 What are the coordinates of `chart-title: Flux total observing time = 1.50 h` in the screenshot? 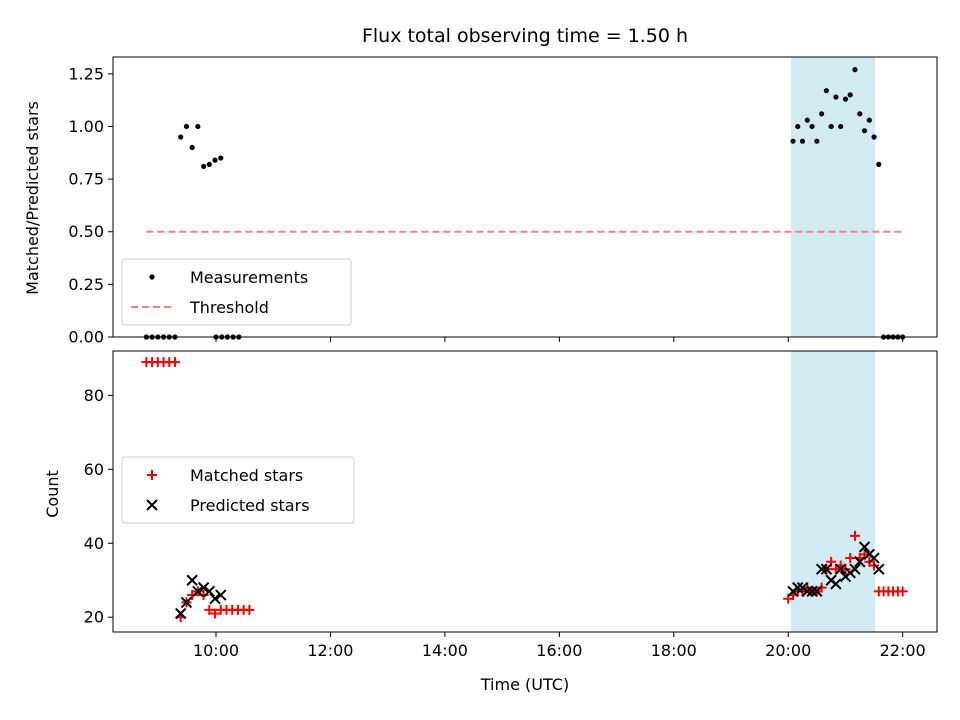 It's located at (525, 36).